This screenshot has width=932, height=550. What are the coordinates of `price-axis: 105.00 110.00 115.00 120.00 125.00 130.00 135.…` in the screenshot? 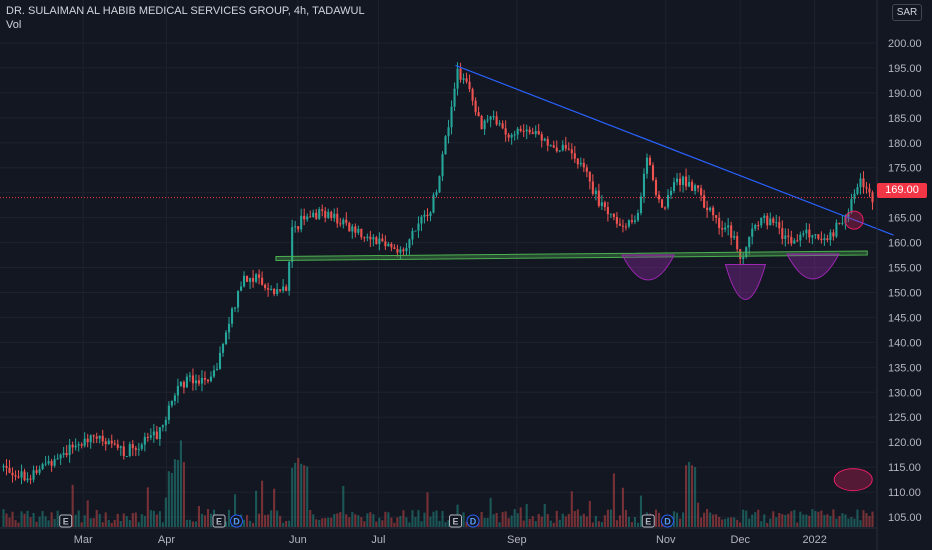 It's located at (899, 275).